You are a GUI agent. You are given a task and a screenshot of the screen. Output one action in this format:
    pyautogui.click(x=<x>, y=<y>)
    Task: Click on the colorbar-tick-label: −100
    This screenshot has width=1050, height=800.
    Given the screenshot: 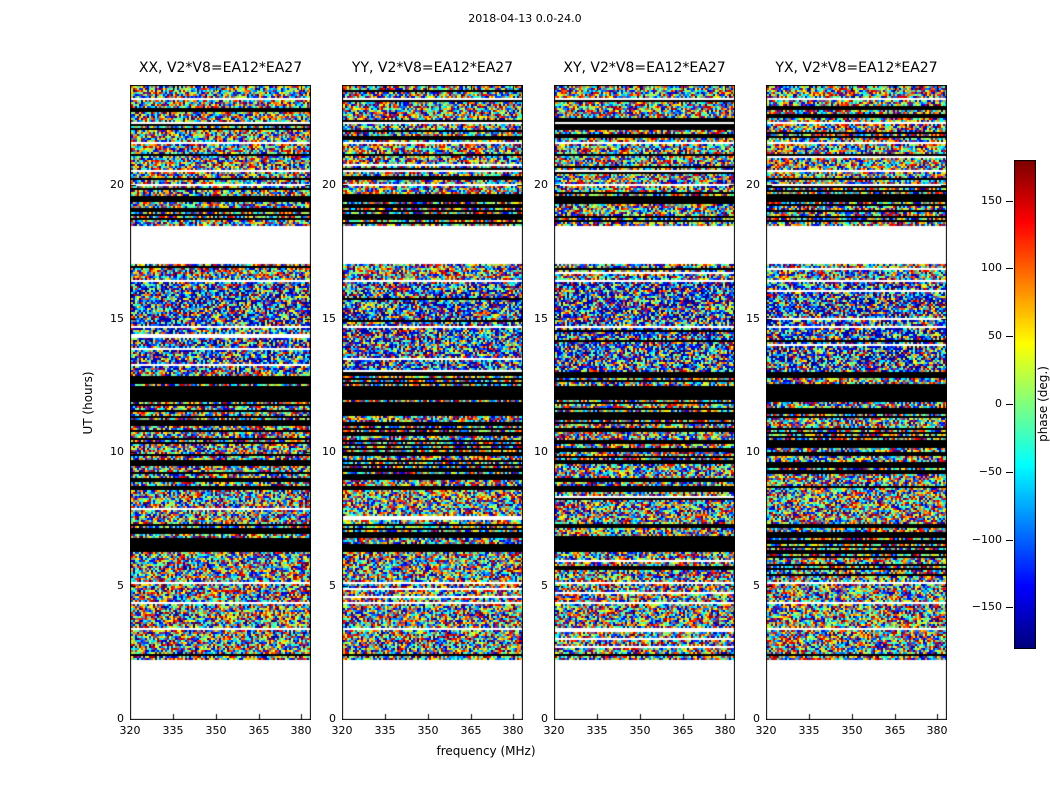 What is the action you would take?
    pyautogui.click(x=986, y=539)
    